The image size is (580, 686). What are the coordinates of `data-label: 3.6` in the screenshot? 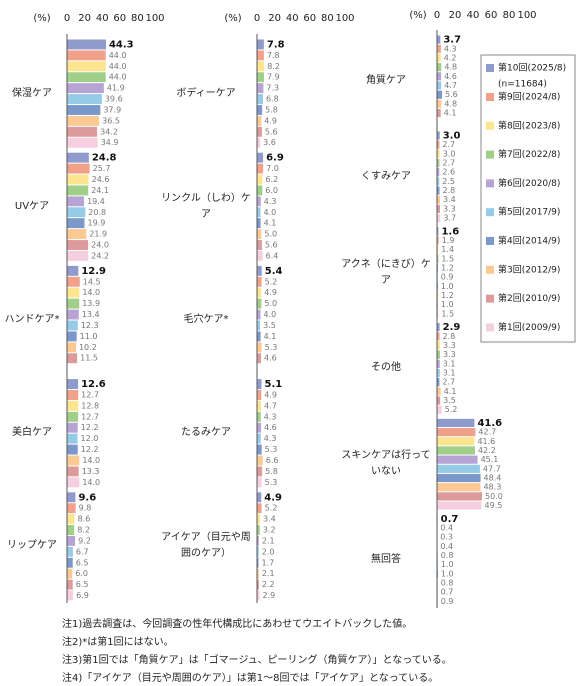 It's located at (269, 142).